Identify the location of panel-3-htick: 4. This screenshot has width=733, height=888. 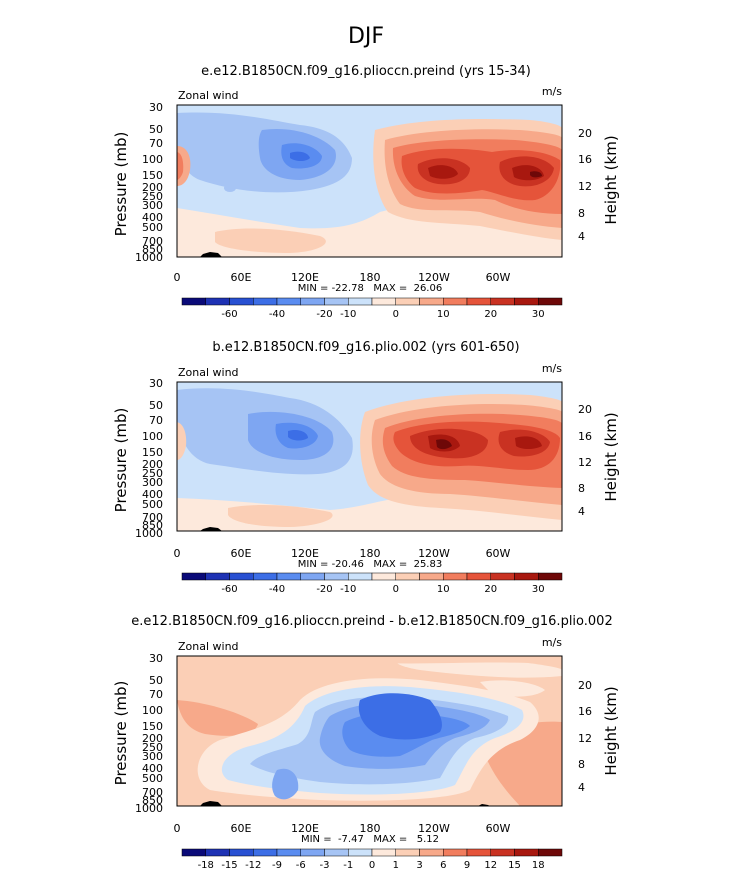
(581, 787).